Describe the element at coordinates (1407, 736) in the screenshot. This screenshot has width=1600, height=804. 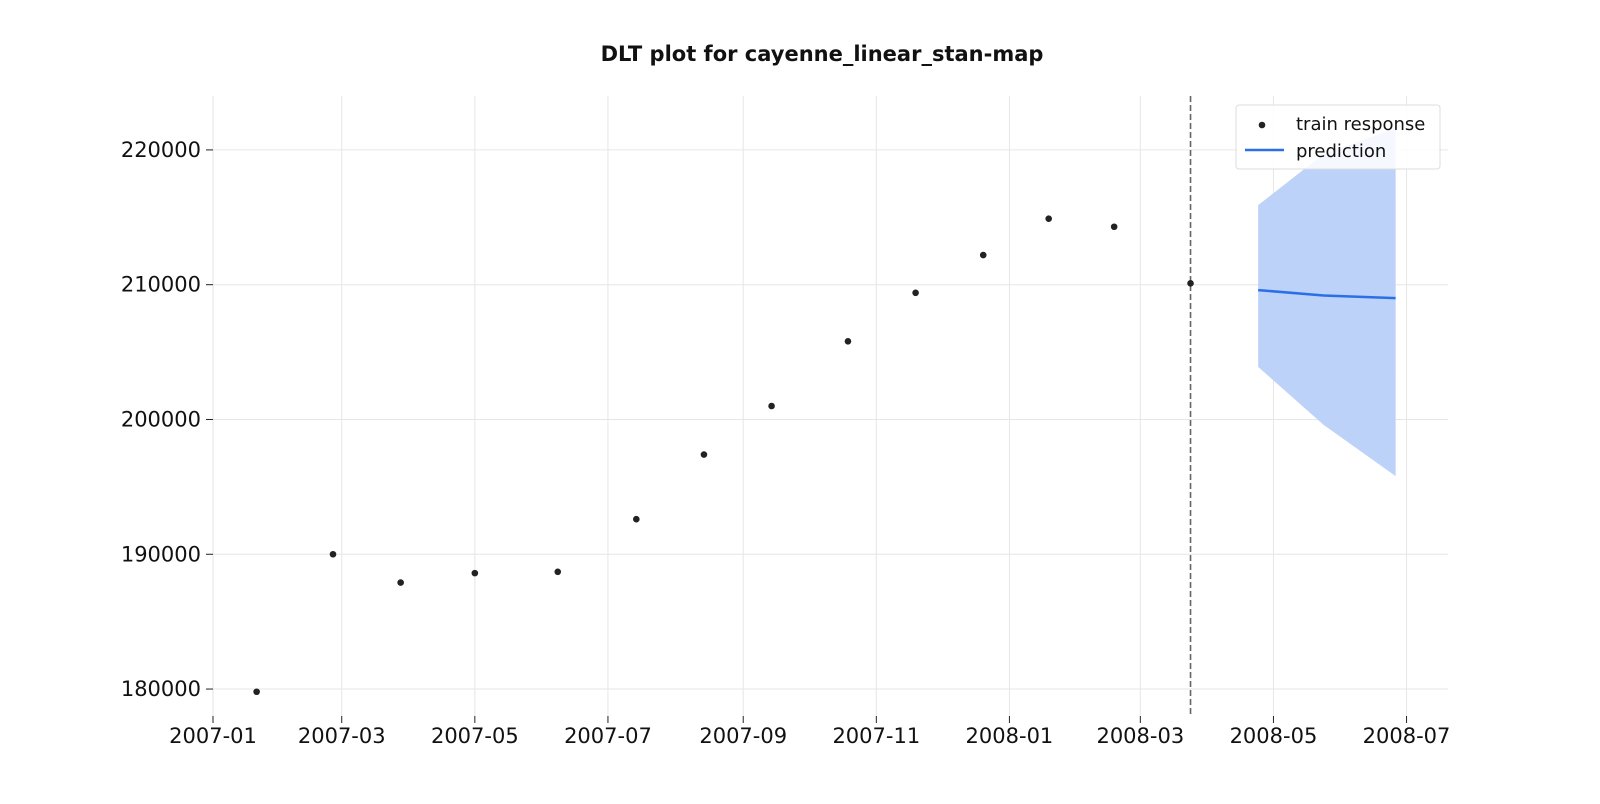
I see `x-tick-label: 2008-07` at that location.